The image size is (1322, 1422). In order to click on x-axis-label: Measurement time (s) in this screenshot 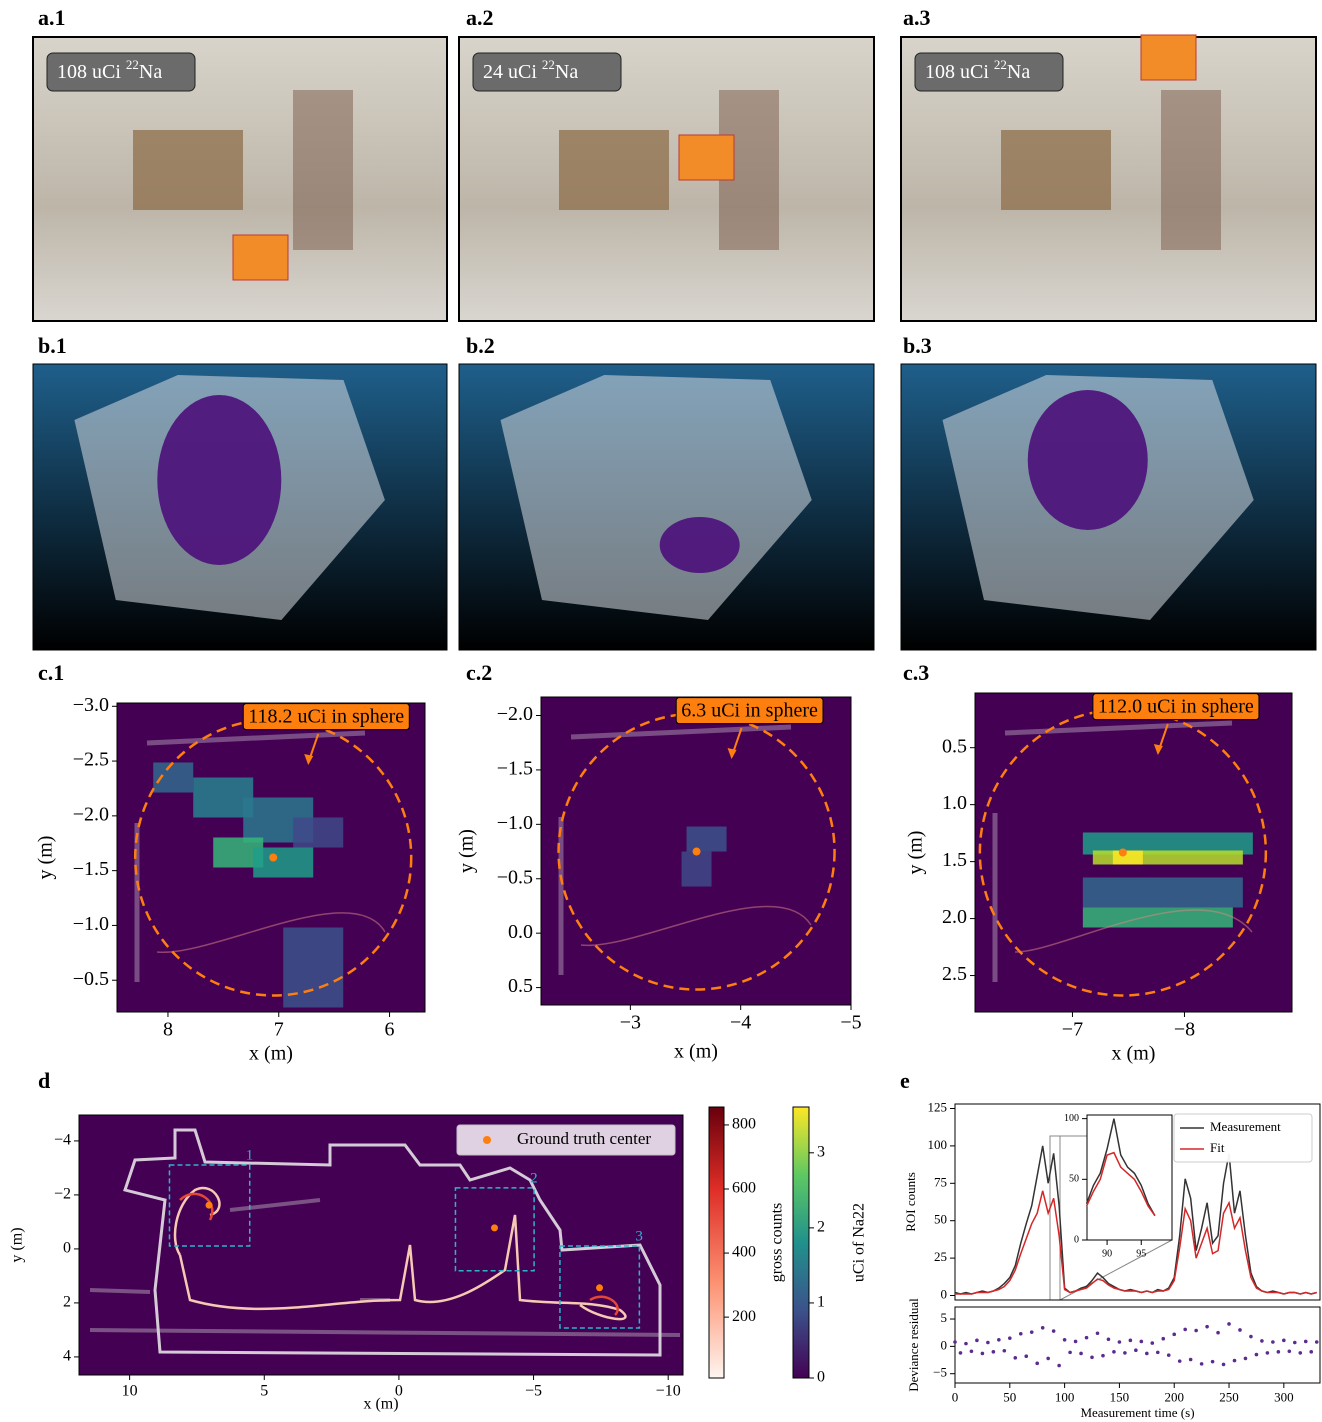, I will do `click(1137, 1412)`.